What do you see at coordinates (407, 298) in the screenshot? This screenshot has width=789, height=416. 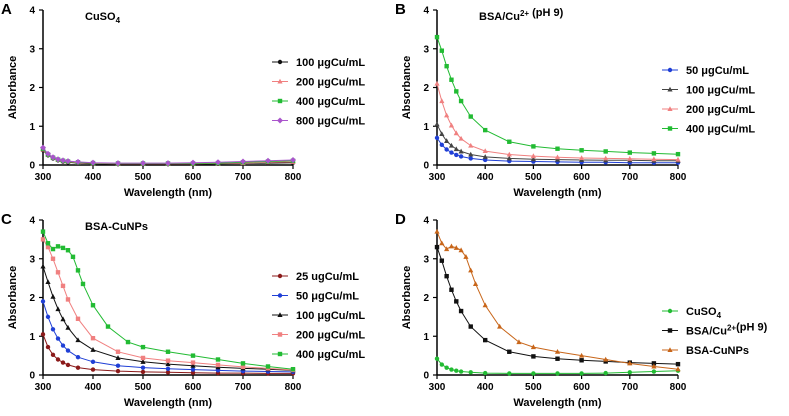 I see `y-axis-label: Absorbance` at bounding box center [407, 298].